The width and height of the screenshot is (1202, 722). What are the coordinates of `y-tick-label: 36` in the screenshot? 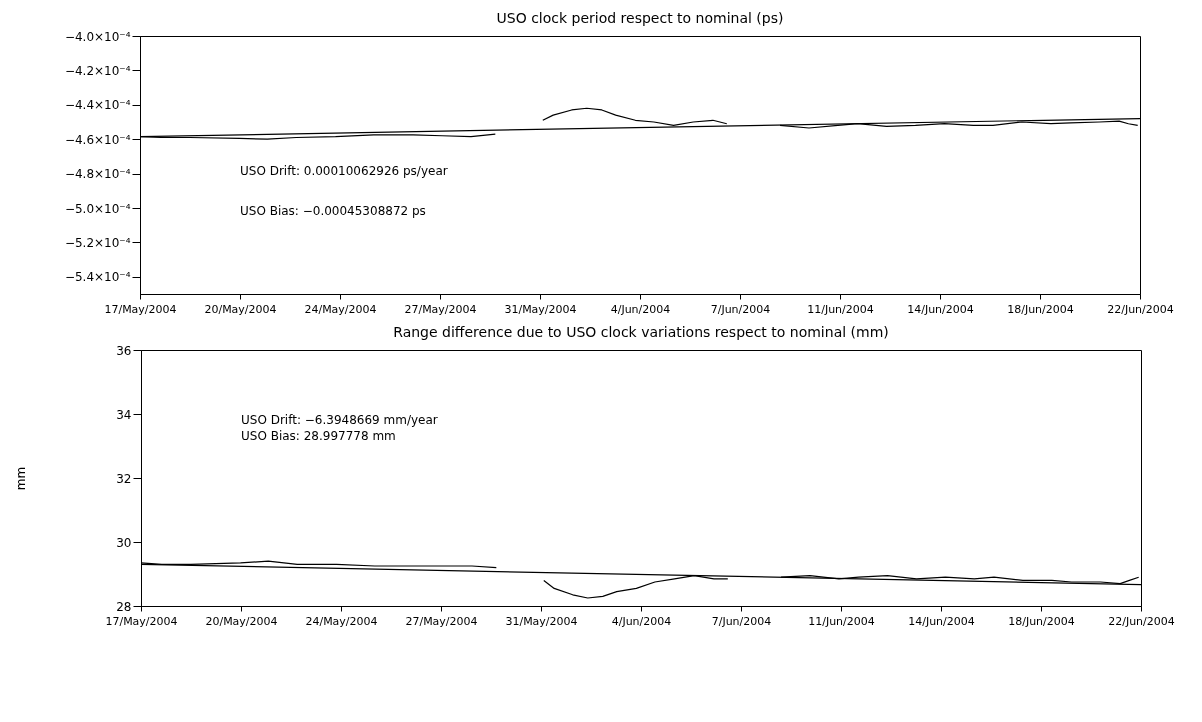 It's located at (124, 350).